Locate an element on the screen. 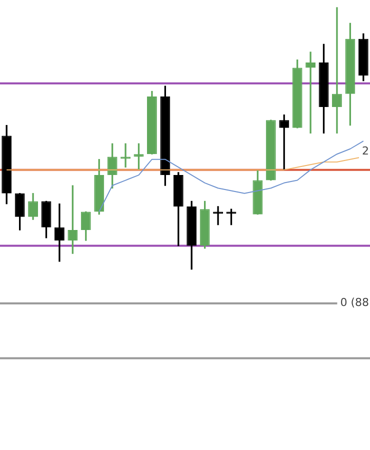 This screenshot has height=450, width=370. annotation: 2 is located at coordinates (365, 151).